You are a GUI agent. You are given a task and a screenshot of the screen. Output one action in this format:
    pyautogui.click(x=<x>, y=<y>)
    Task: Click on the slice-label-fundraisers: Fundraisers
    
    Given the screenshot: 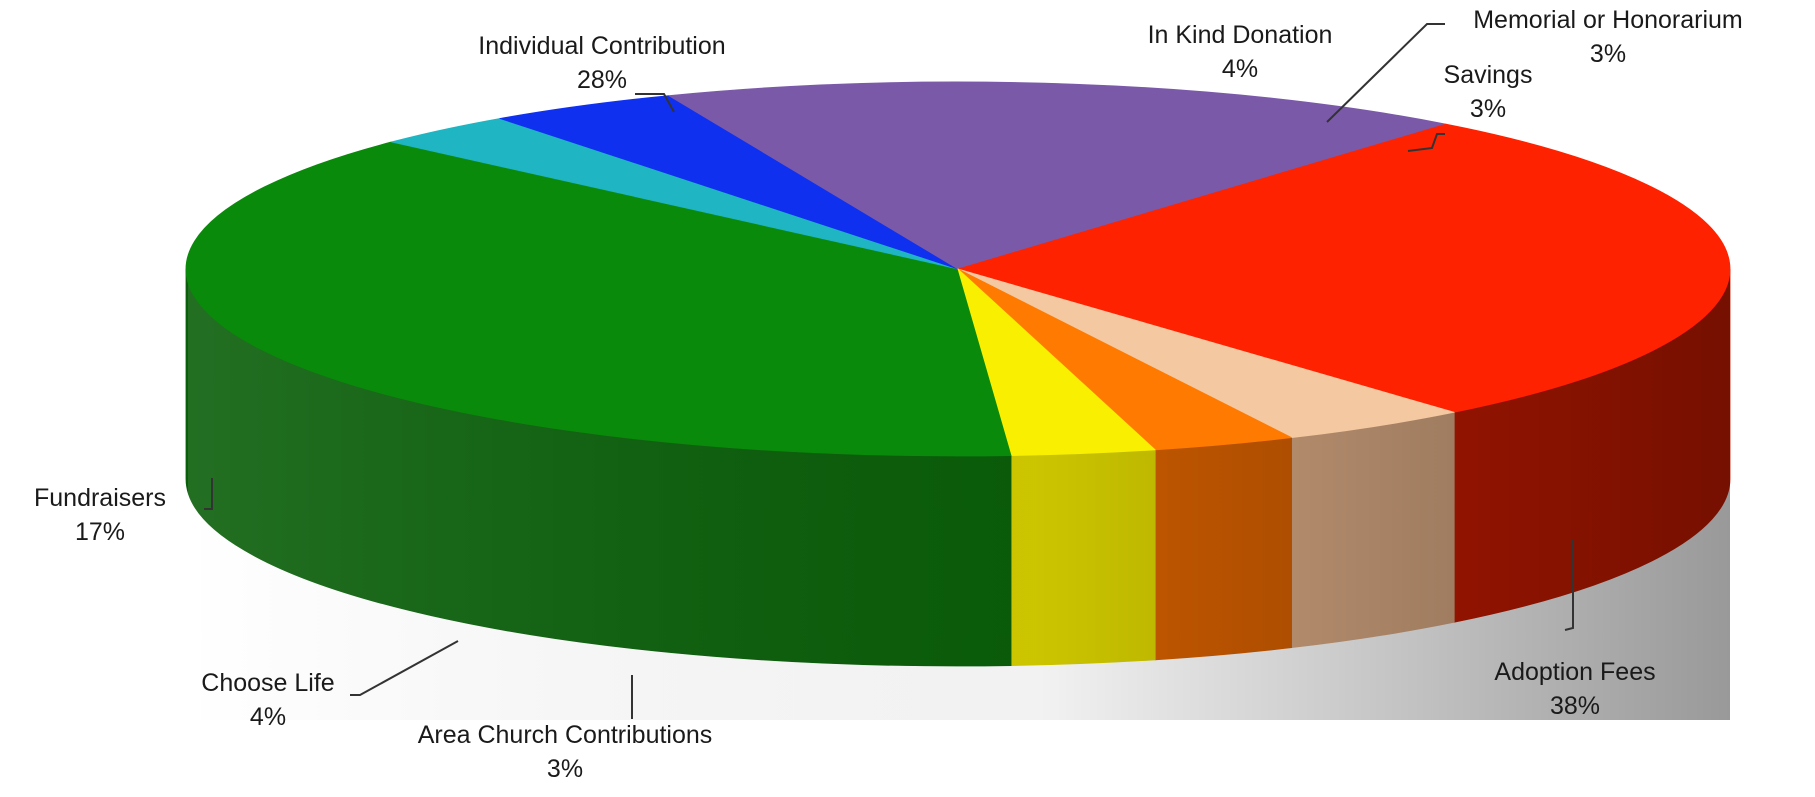 What is the action you would take?
    pyautogui.click(x=100, y=498)
    